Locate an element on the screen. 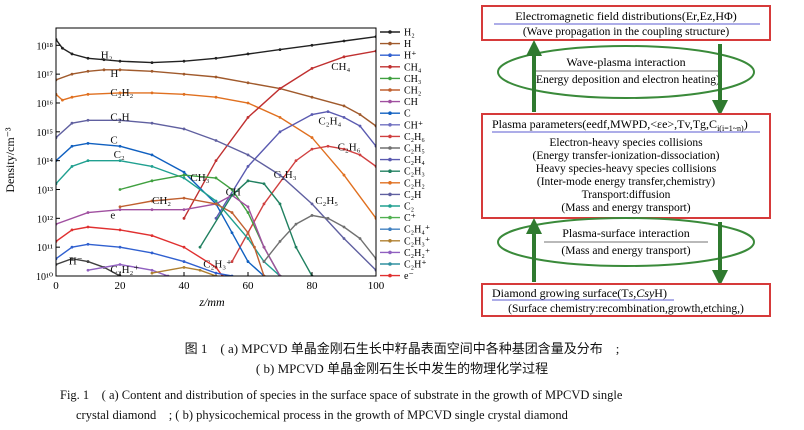 This screenshot has width=804, height=430. legend-label: H is located at coordinates (407, 44).